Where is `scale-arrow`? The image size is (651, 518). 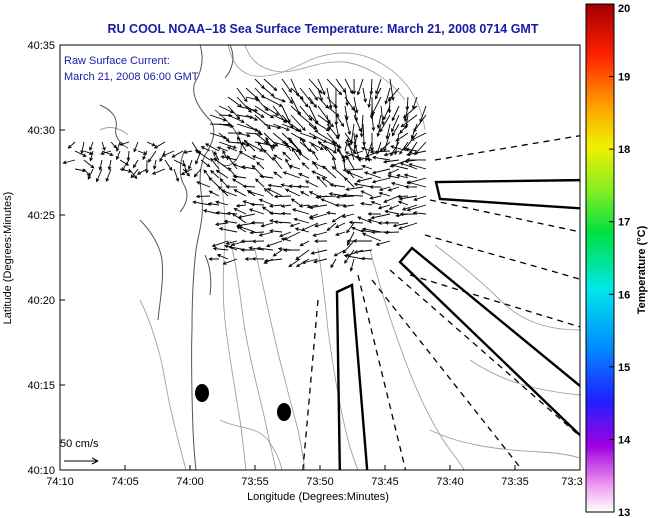
scale-arrow is located at coordinates (81, 461).